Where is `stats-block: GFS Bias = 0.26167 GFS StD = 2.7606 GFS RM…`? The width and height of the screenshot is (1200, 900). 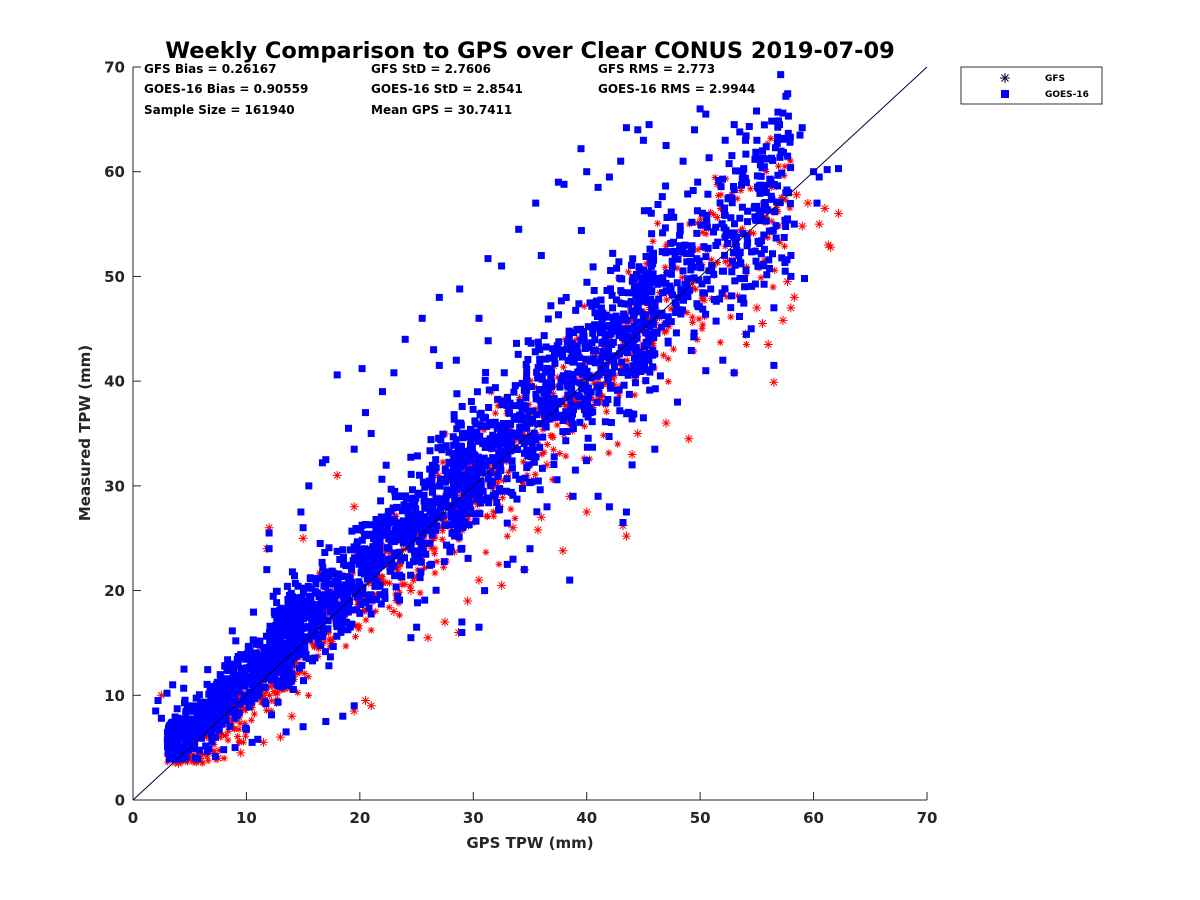 stats-block: GFS Bias = 0.26167 GFS StD = 2.7606 GFS RM… is located at coordinates (449, 89).